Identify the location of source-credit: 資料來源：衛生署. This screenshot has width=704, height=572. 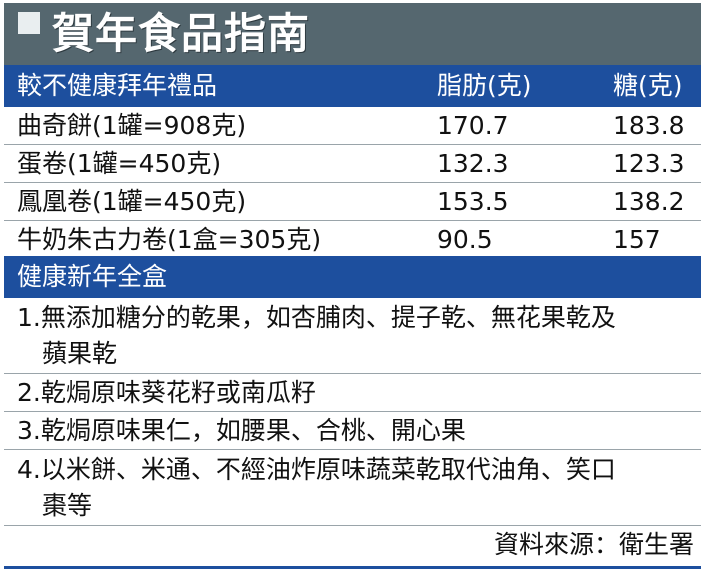
(593, 544).